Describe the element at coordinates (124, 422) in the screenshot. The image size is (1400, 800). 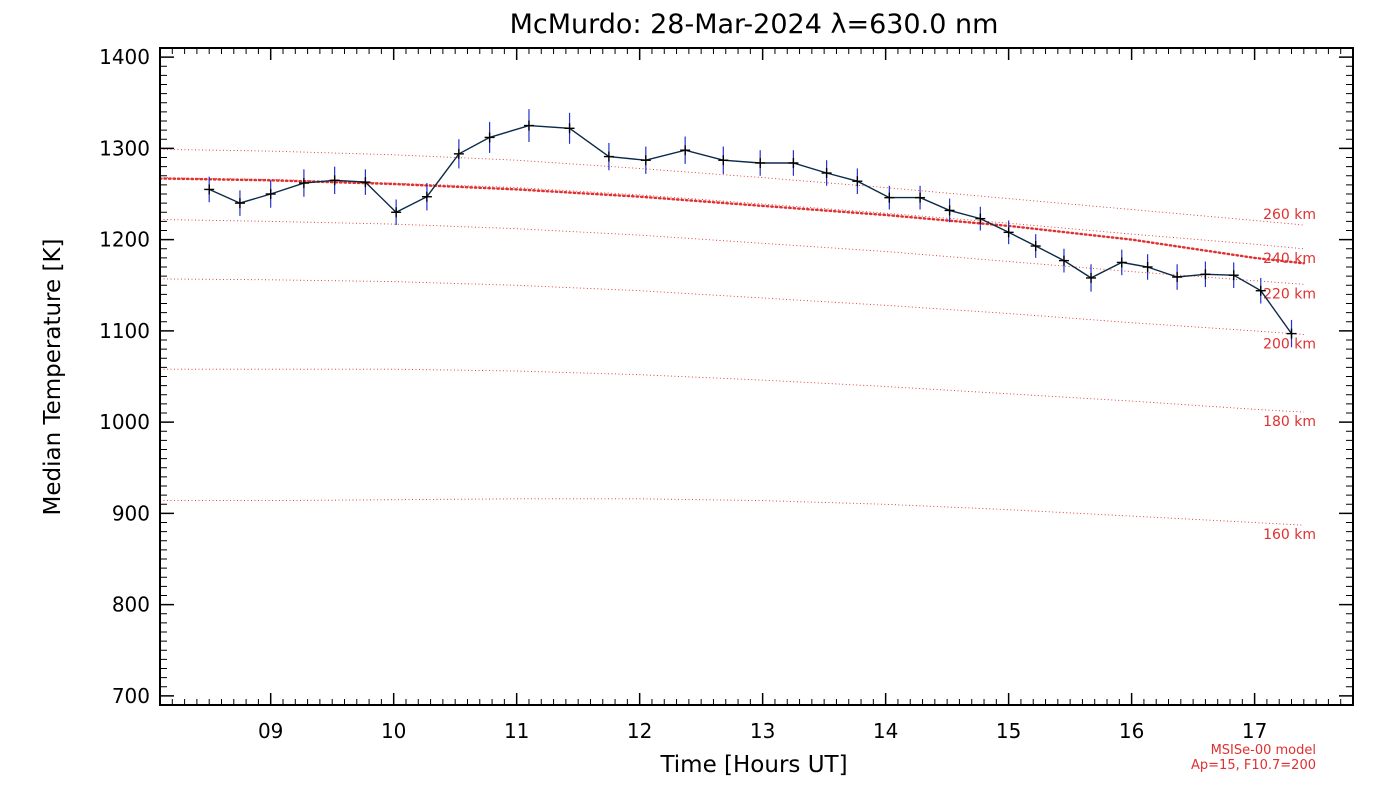
I see `y-tick-label: 1000` at that location.